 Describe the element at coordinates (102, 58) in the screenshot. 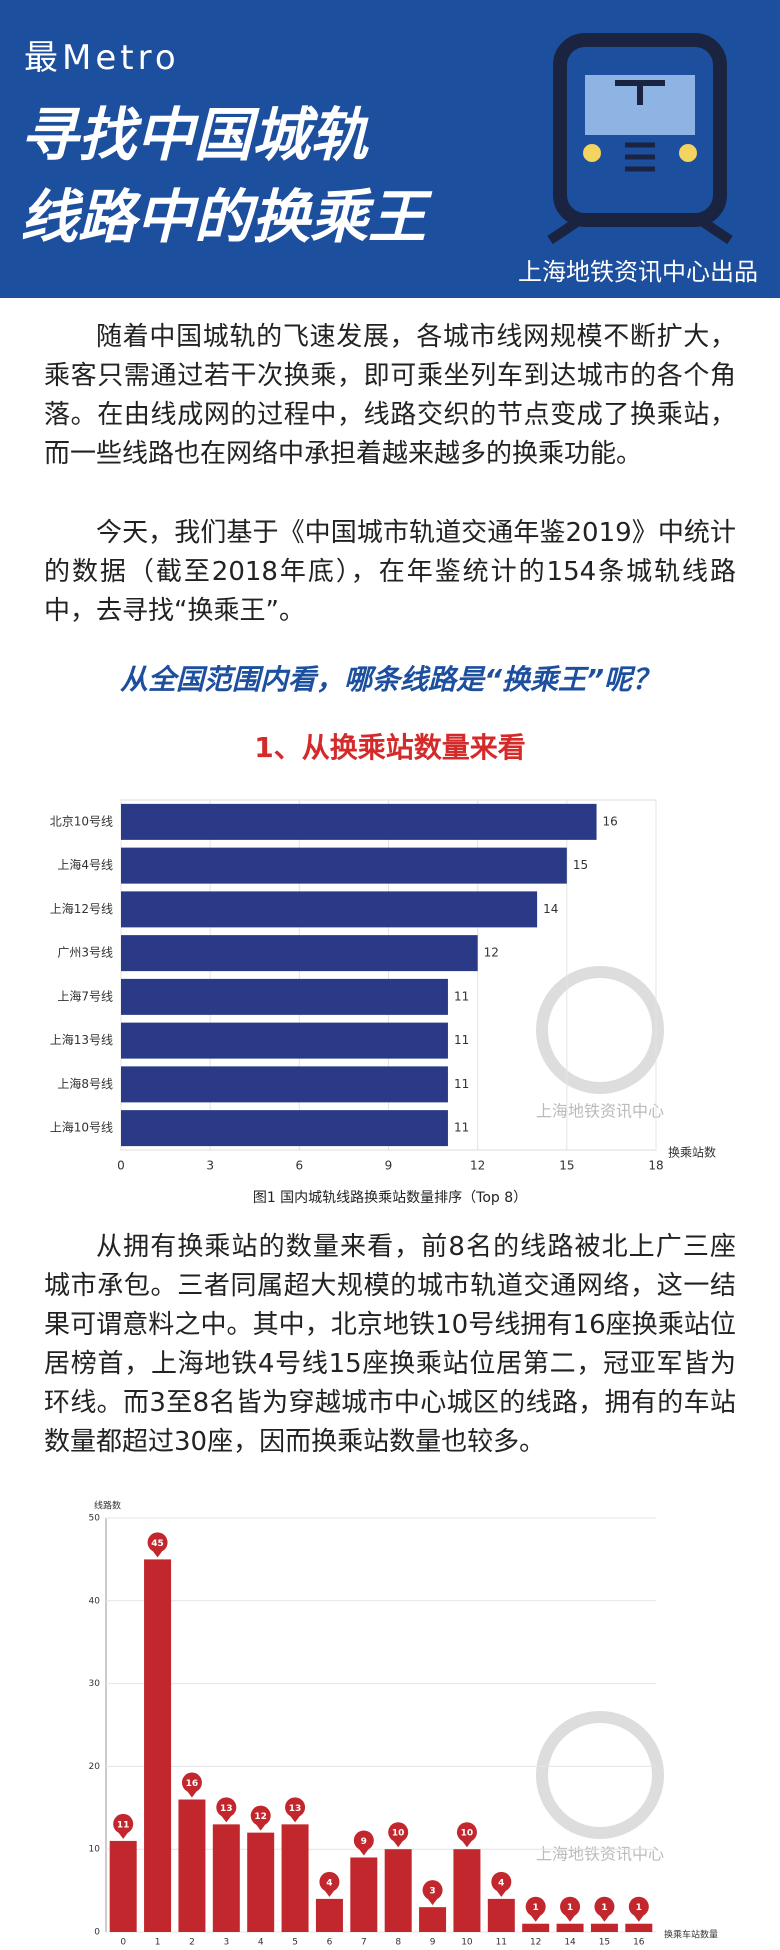

I see `kicker: 最Metro` at that location.